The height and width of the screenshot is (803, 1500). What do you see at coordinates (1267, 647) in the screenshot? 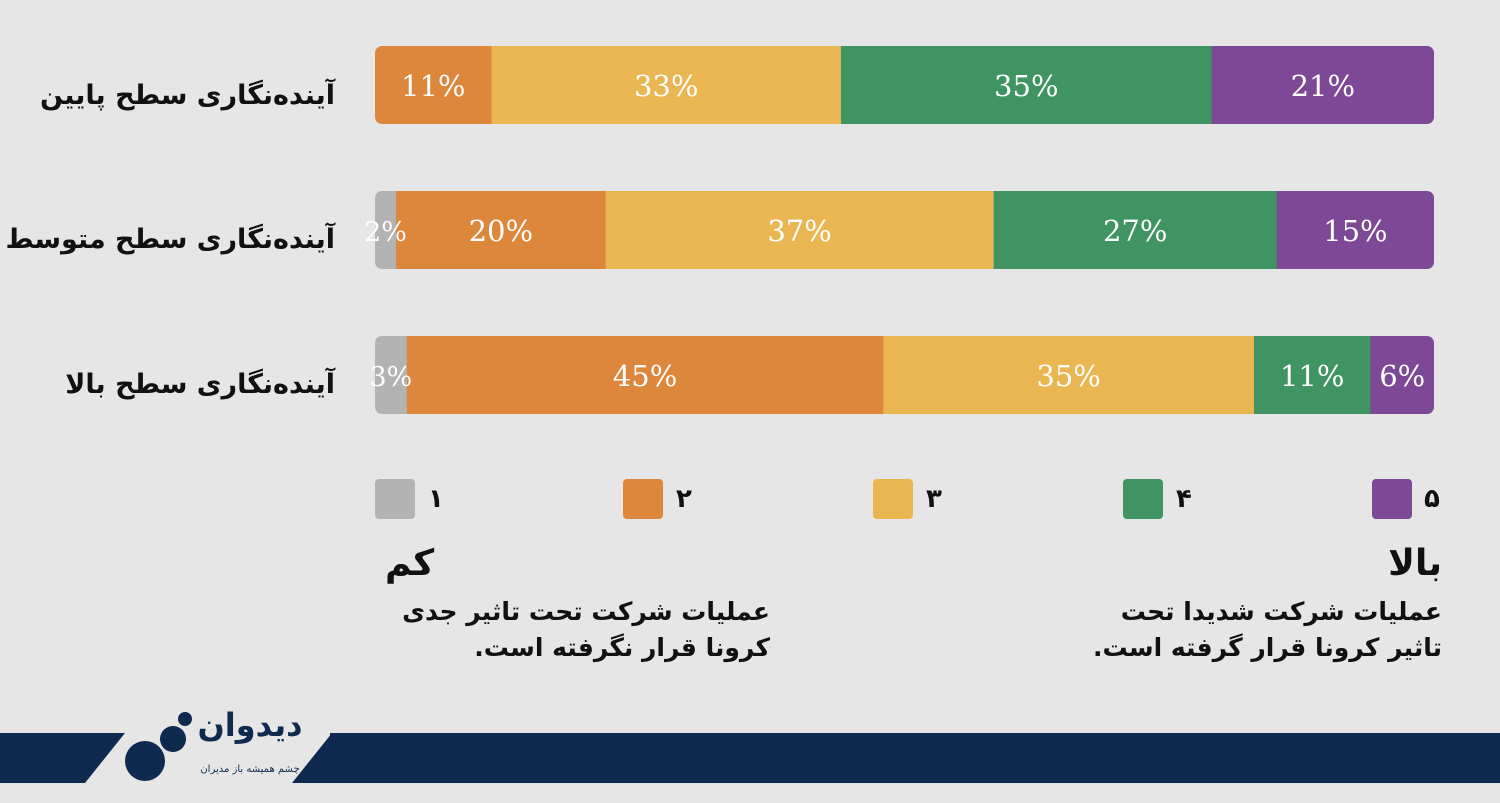
I see `scale-high-line-2: تاثیر کرونا قرار گرفته است.` at bounding box center [1267, 647].